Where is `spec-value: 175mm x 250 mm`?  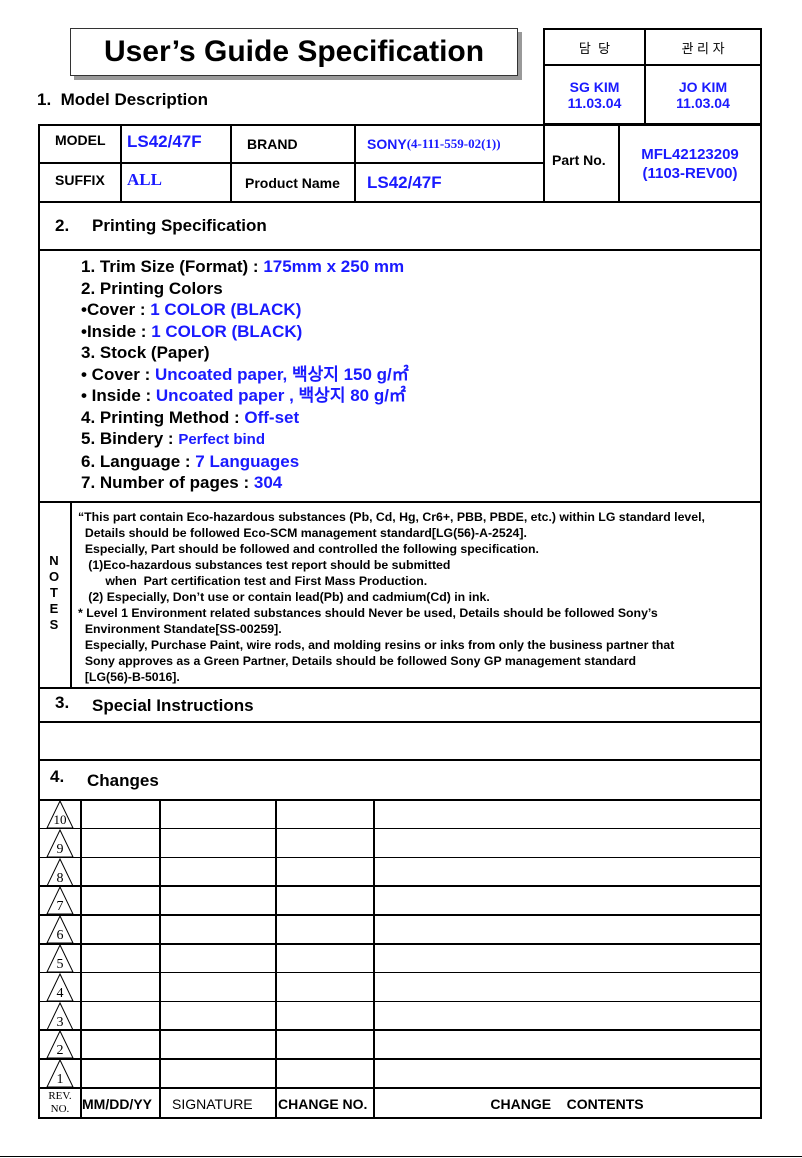 spec-value: 175mm x 250 mm is located at coordinates (334, 266).